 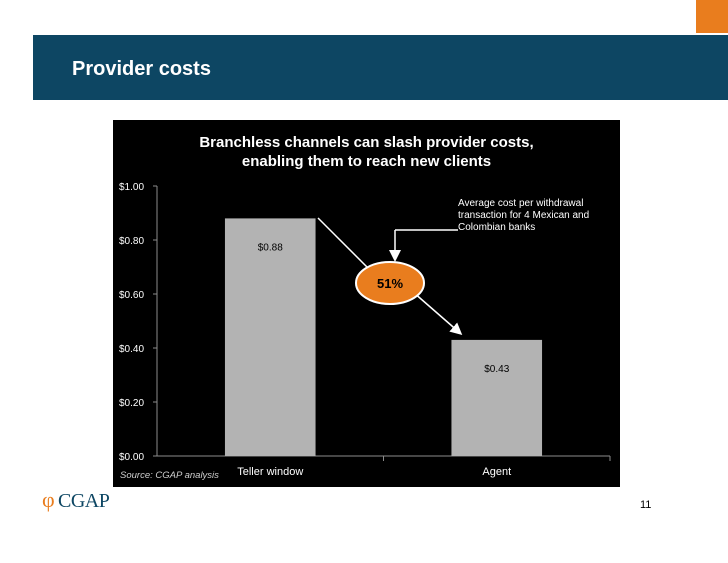 I want to click on page-title: Provider costs, so click(x=141, y=69).